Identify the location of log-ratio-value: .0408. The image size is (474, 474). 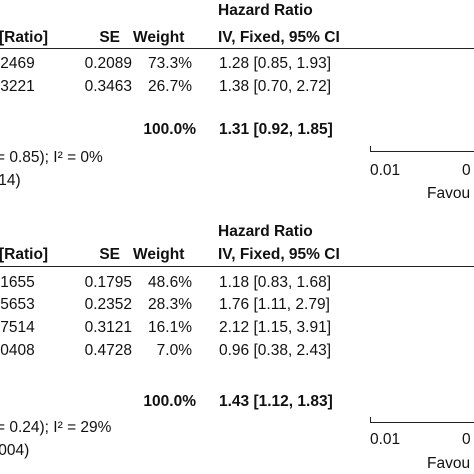
(17, 350).